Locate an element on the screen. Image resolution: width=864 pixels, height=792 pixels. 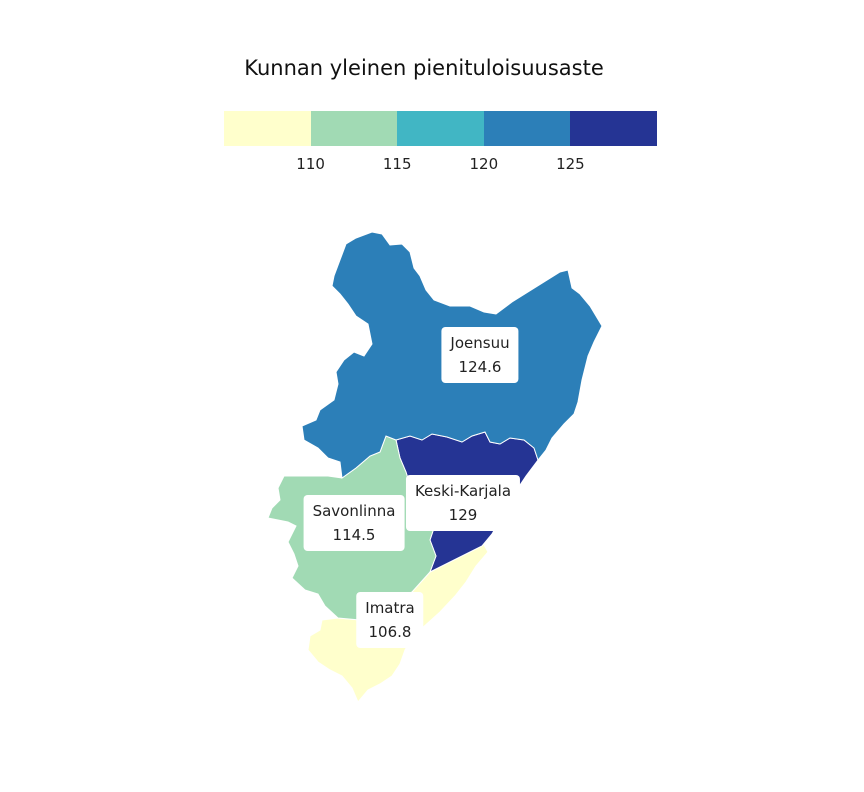
label-keski-karjala: Keski-Karjala 129 is located at coordinates (463, 503).